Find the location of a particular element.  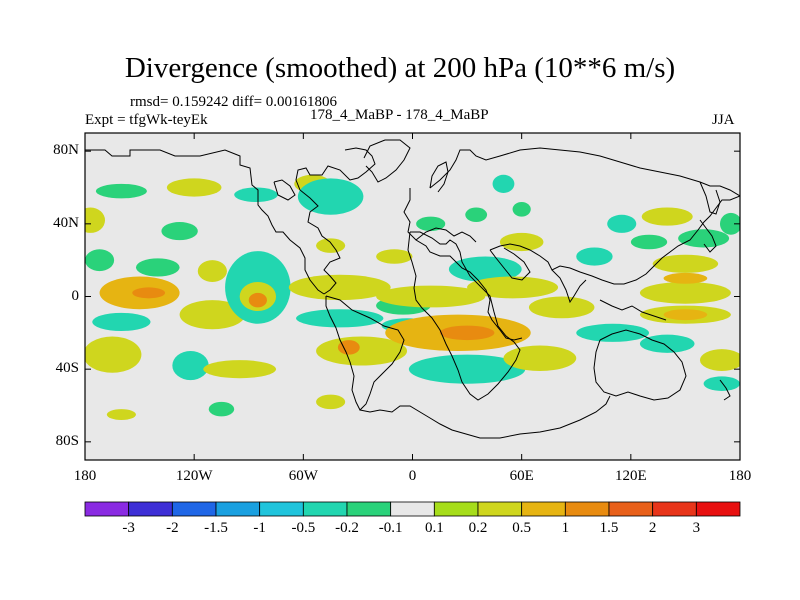

colorbar-label-13: 3 is located at coordinates (696, 528).